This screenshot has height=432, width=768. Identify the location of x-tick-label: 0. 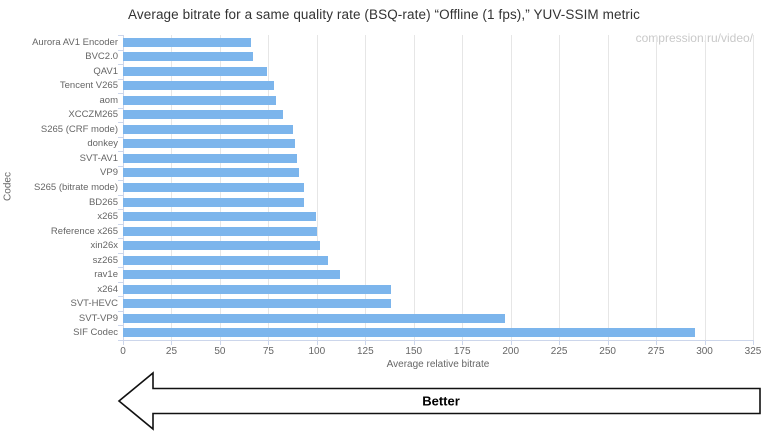
(123, 351).